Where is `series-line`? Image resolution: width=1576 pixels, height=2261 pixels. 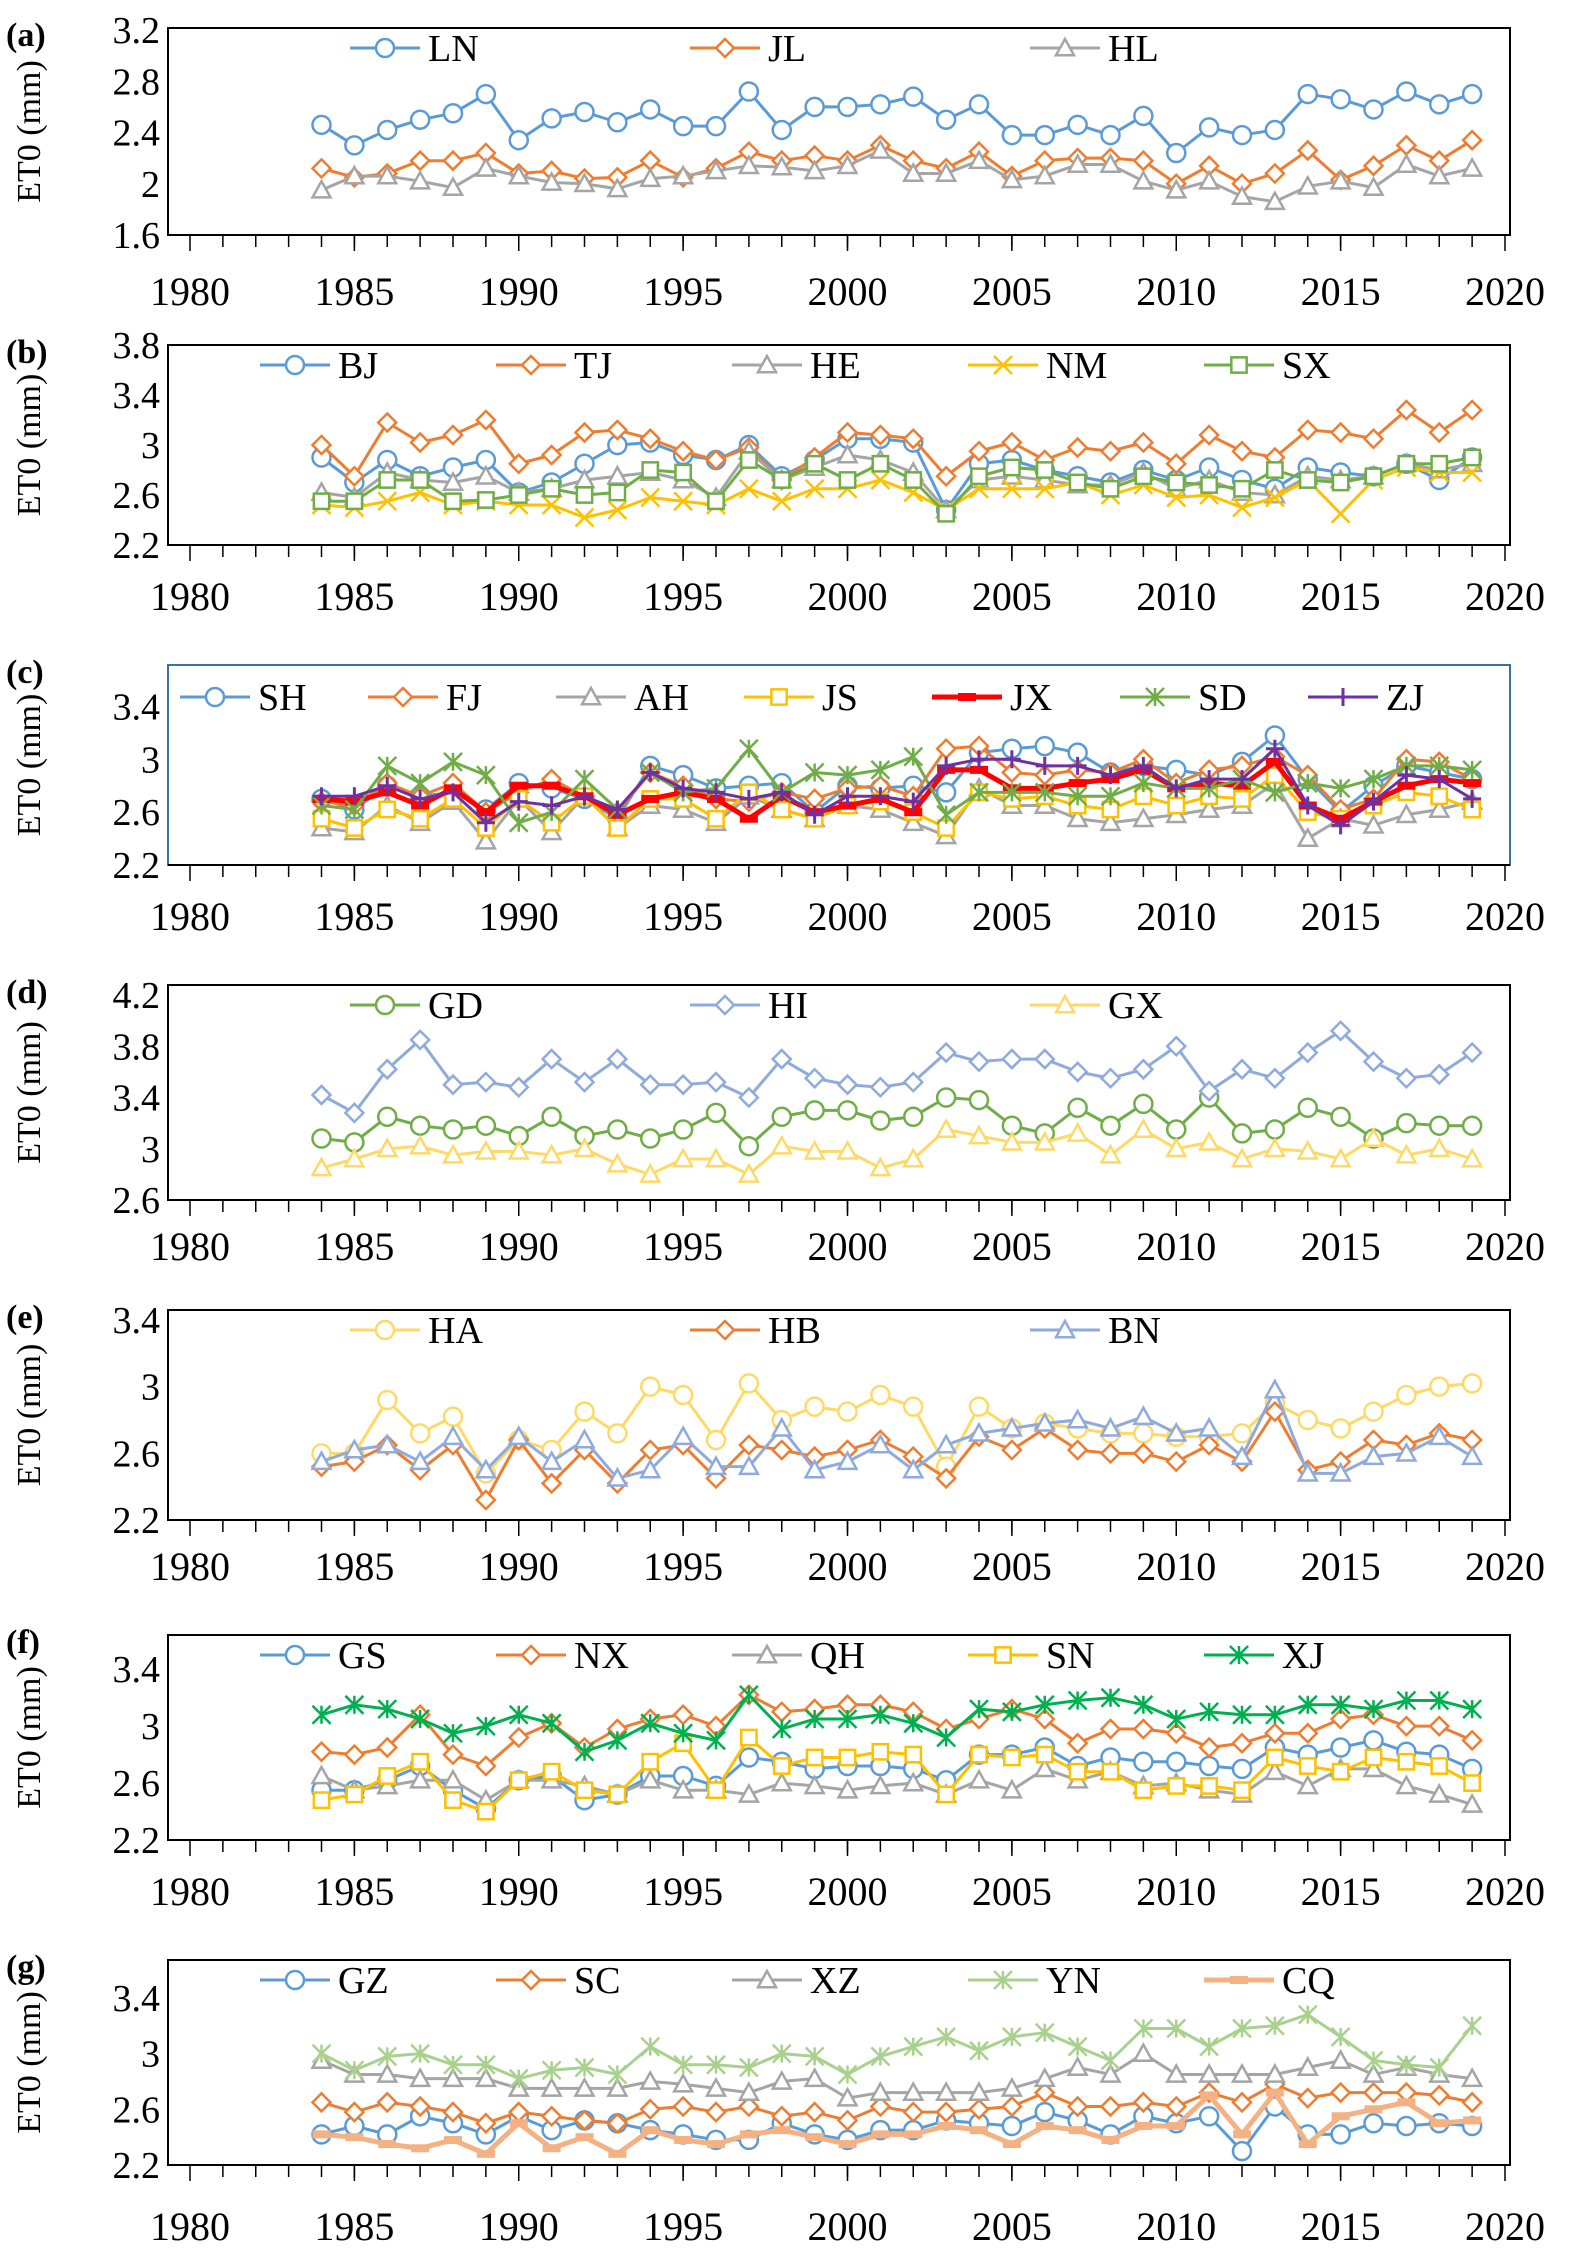 series-line is located at coordinates (897, 2123).